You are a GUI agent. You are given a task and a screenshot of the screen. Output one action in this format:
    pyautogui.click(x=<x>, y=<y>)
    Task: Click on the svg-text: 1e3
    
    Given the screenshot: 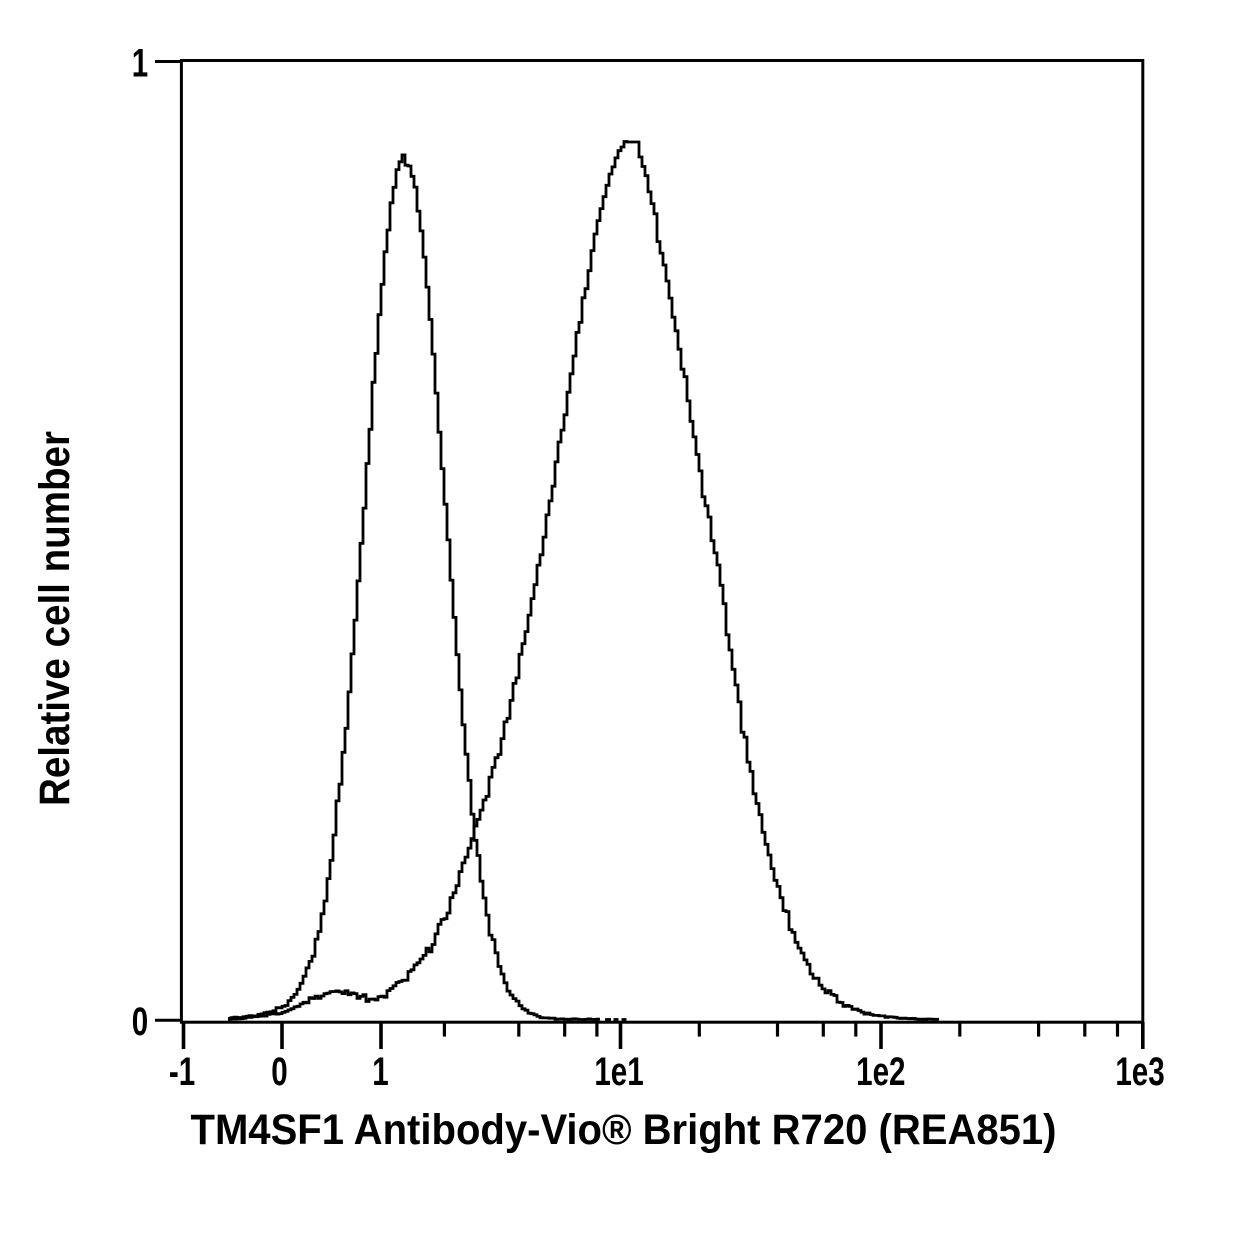 What is the action you would take?
    pyautogui.click(x=1139, y=1072)
    